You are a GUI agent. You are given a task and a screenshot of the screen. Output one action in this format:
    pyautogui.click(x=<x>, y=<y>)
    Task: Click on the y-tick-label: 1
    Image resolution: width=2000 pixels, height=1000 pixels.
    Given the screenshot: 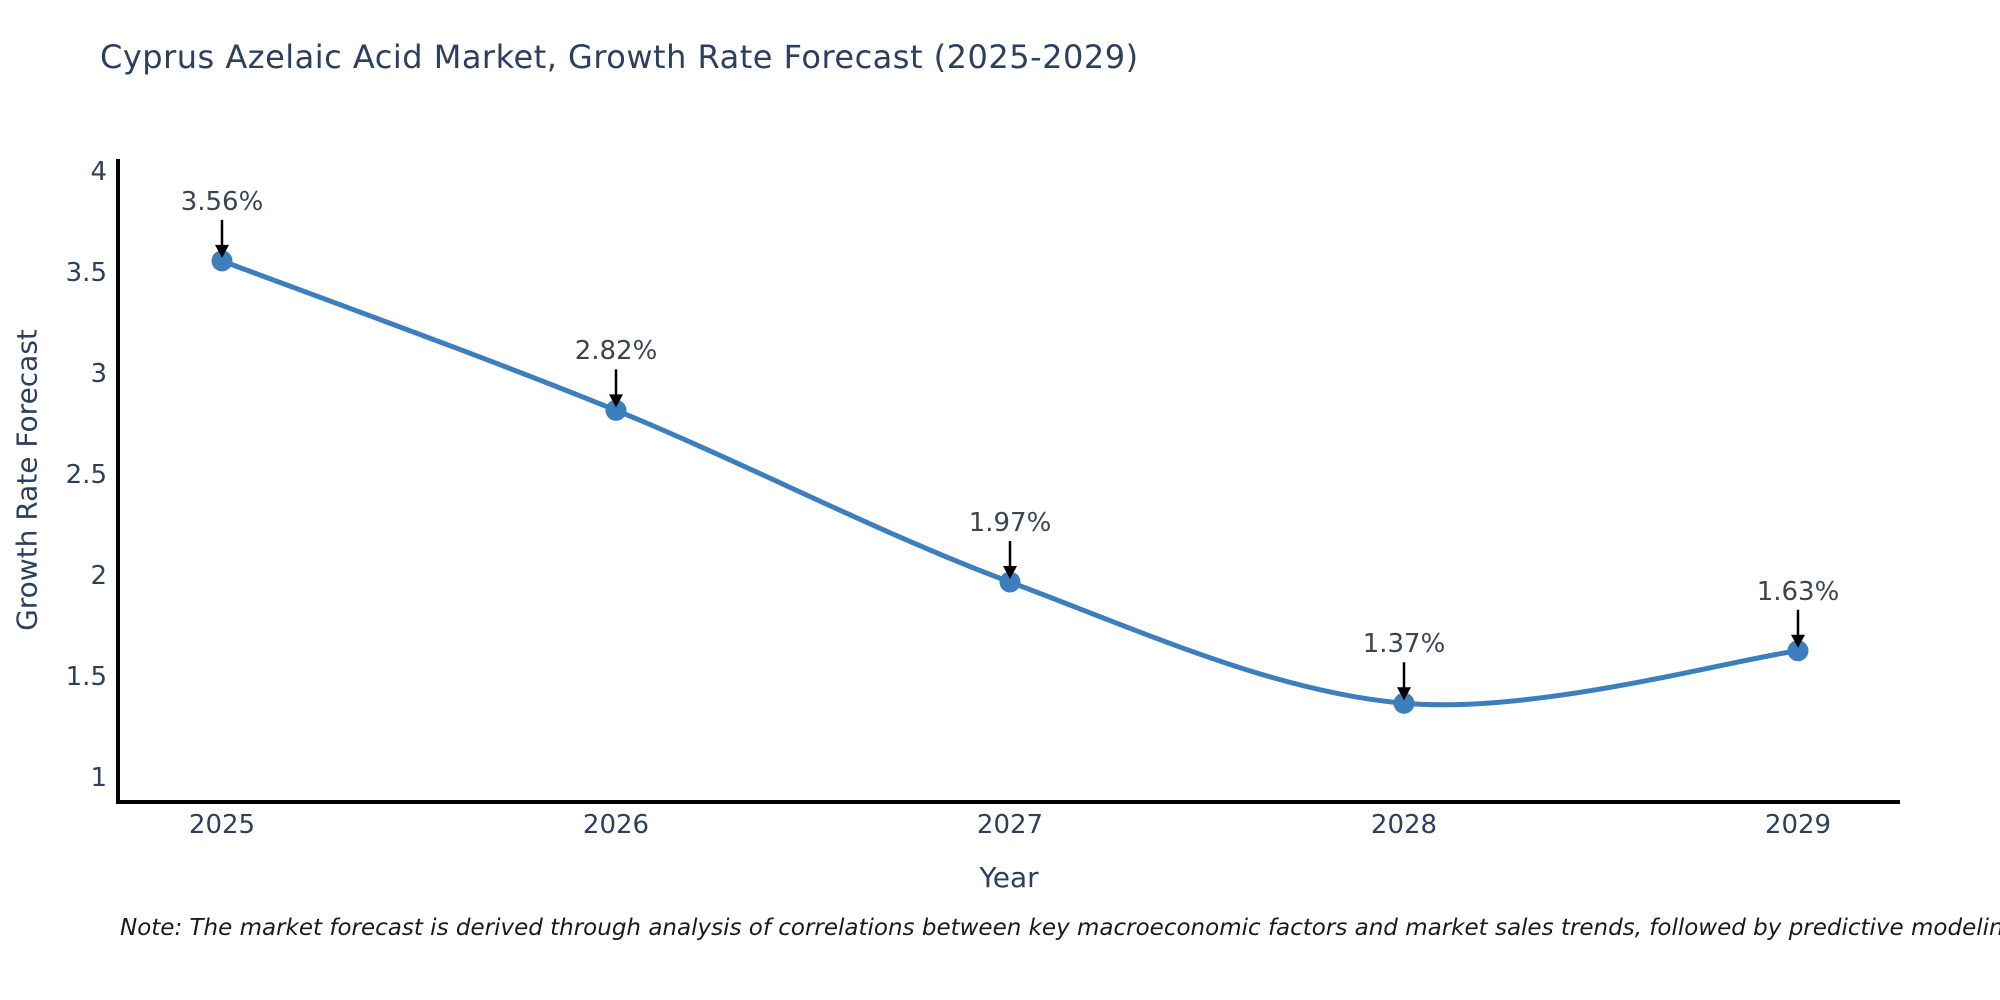 What is the action you would take?
    pyautogui.click(x=98, y=778)
    